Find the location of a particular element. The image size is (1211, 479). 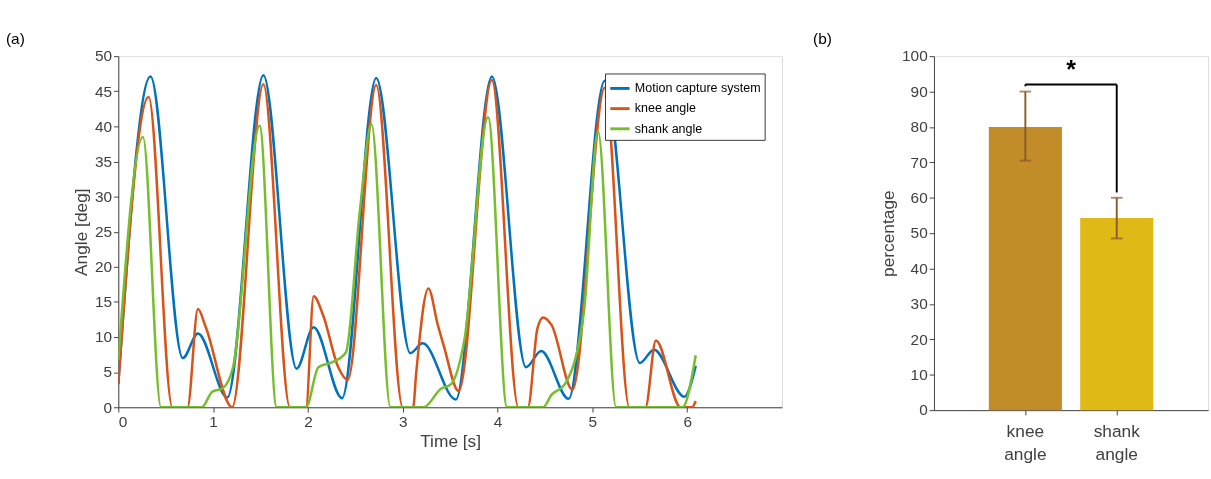

y-axis-title: Angle [deg] is located at coordinates (81, 232).